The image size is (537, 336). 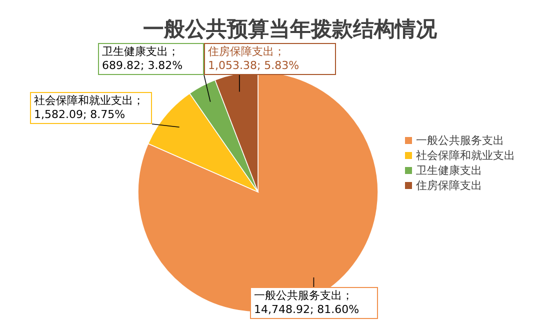 What do you see at coordinates (465, 155) in the screenshot?
I see `legend-label: 社会保障和就业支出` at bounding box center [465, 155].